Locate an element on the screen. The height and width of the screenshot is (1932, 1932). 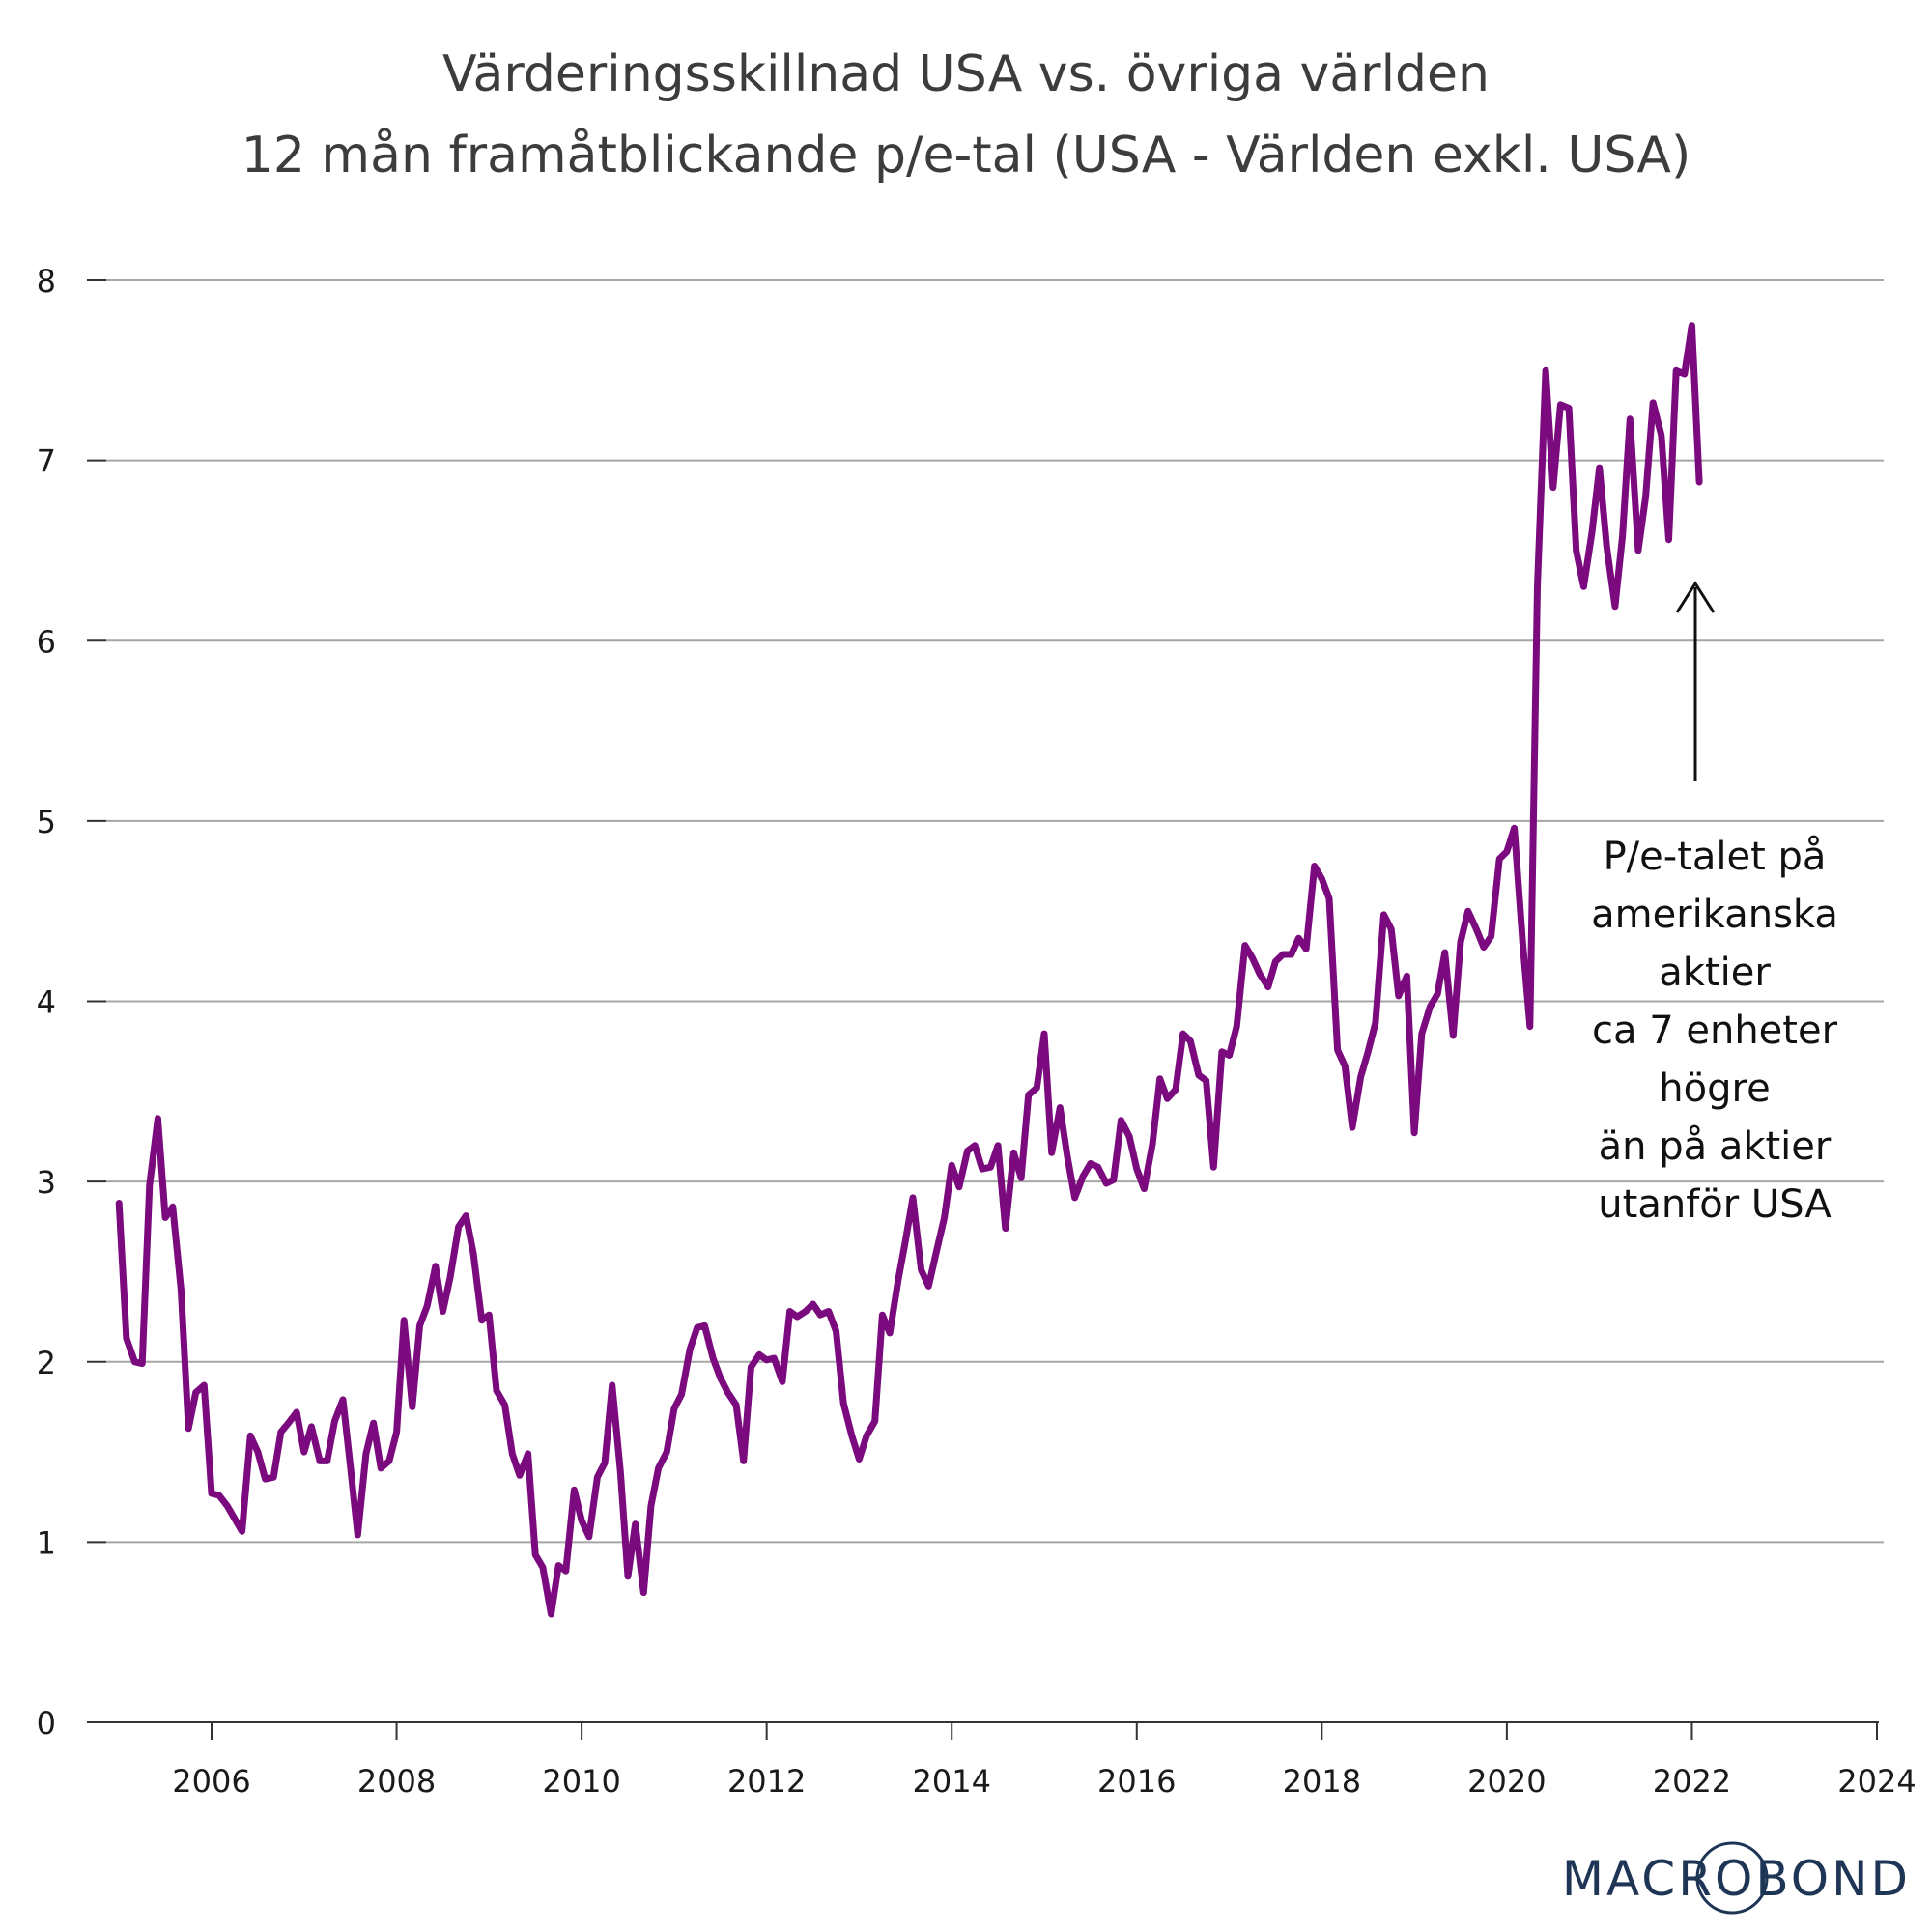
x-tick-label: 2010 is located at coordinates (581, 1781).